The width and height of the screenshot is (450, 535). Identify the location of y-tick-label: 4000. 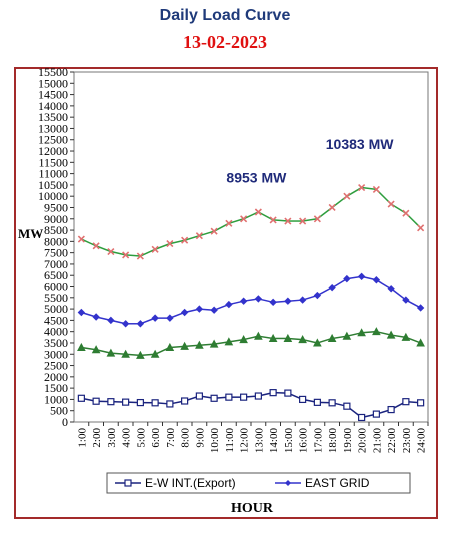
(56, 332).